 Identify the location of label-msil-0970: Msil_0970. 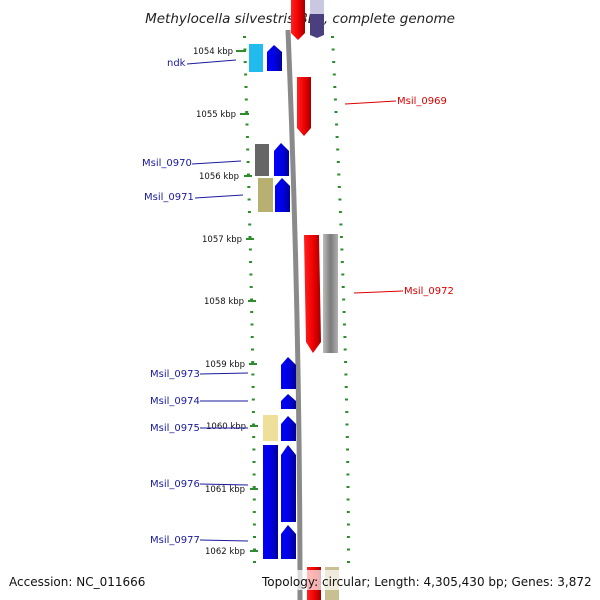
(167, 163).